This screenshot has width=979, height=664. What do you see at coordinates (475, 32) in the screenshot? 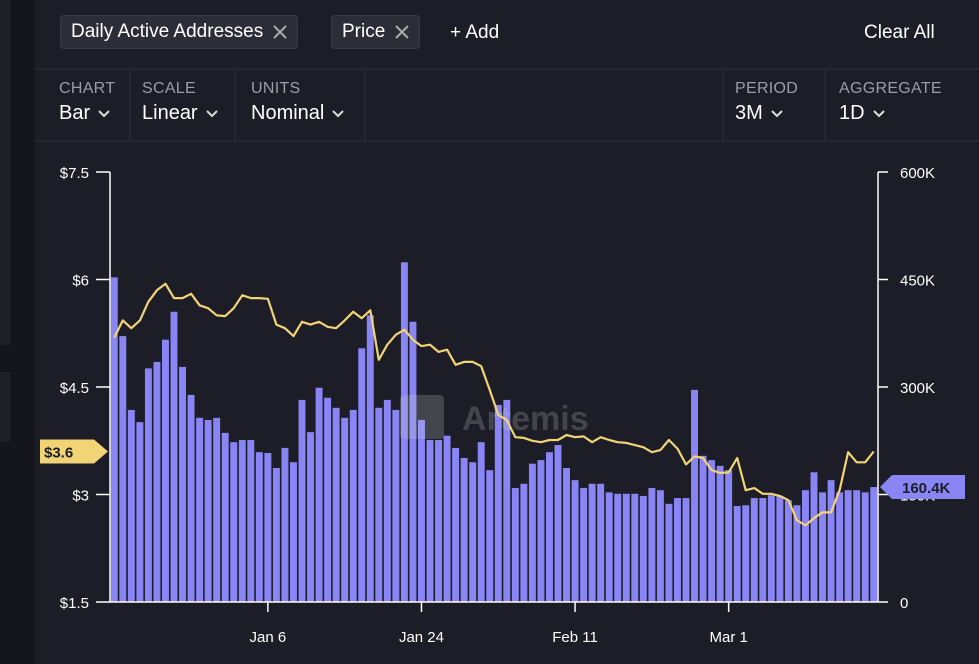
I see `add-button: + Add` at bounding box center [475, 32].